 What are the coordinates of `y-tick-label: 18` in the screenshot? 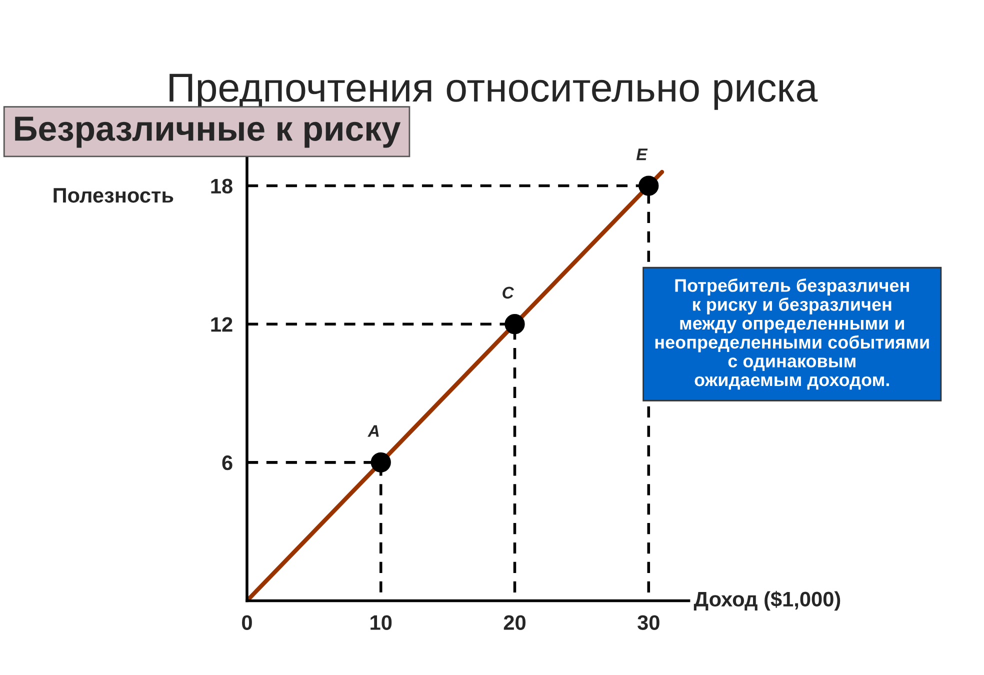 It's located at (221, 186).